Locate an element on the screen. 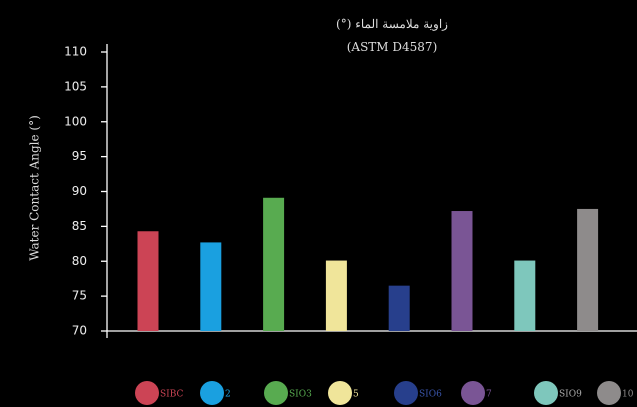 This screenshot has width=637, height=407. y-tick-label: 85 is located at coordinates (79, 226).